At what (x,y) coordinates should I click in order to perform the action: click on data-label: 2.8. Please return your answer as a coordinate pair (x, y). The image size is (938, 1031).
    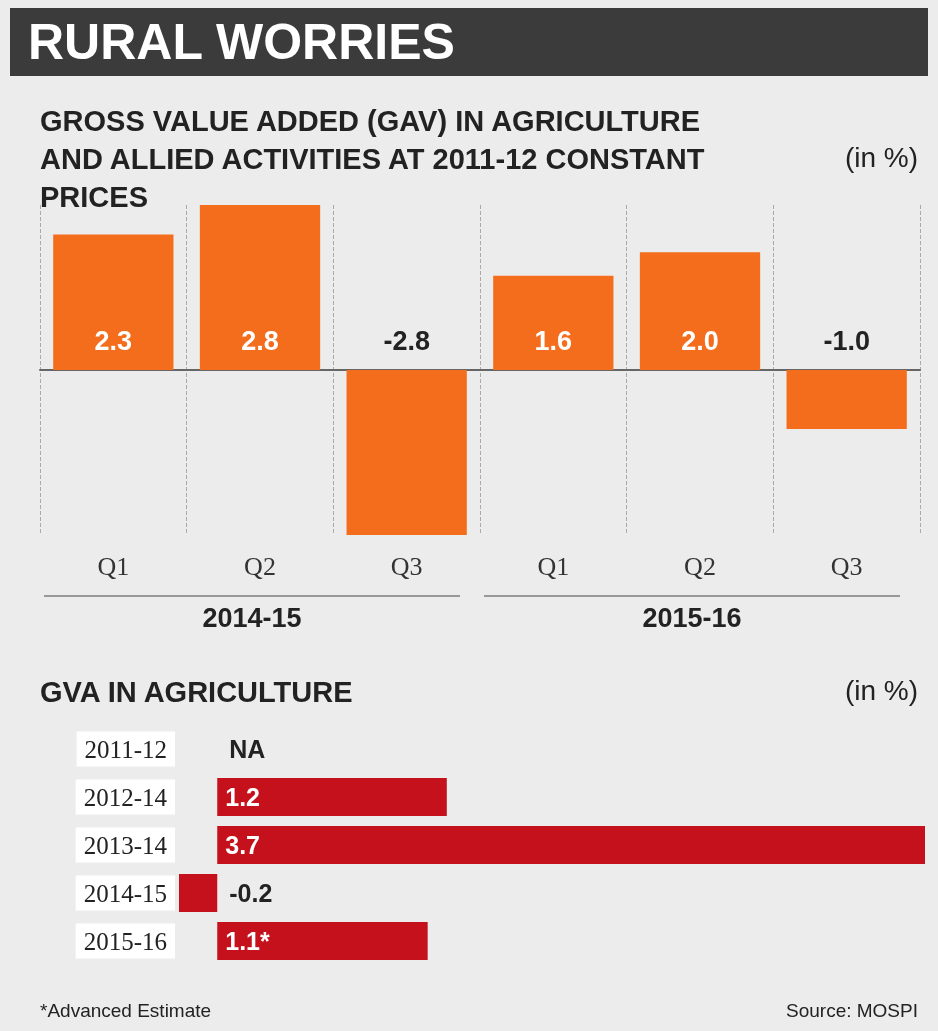
    Looking at the image, I should click on (260, 340).